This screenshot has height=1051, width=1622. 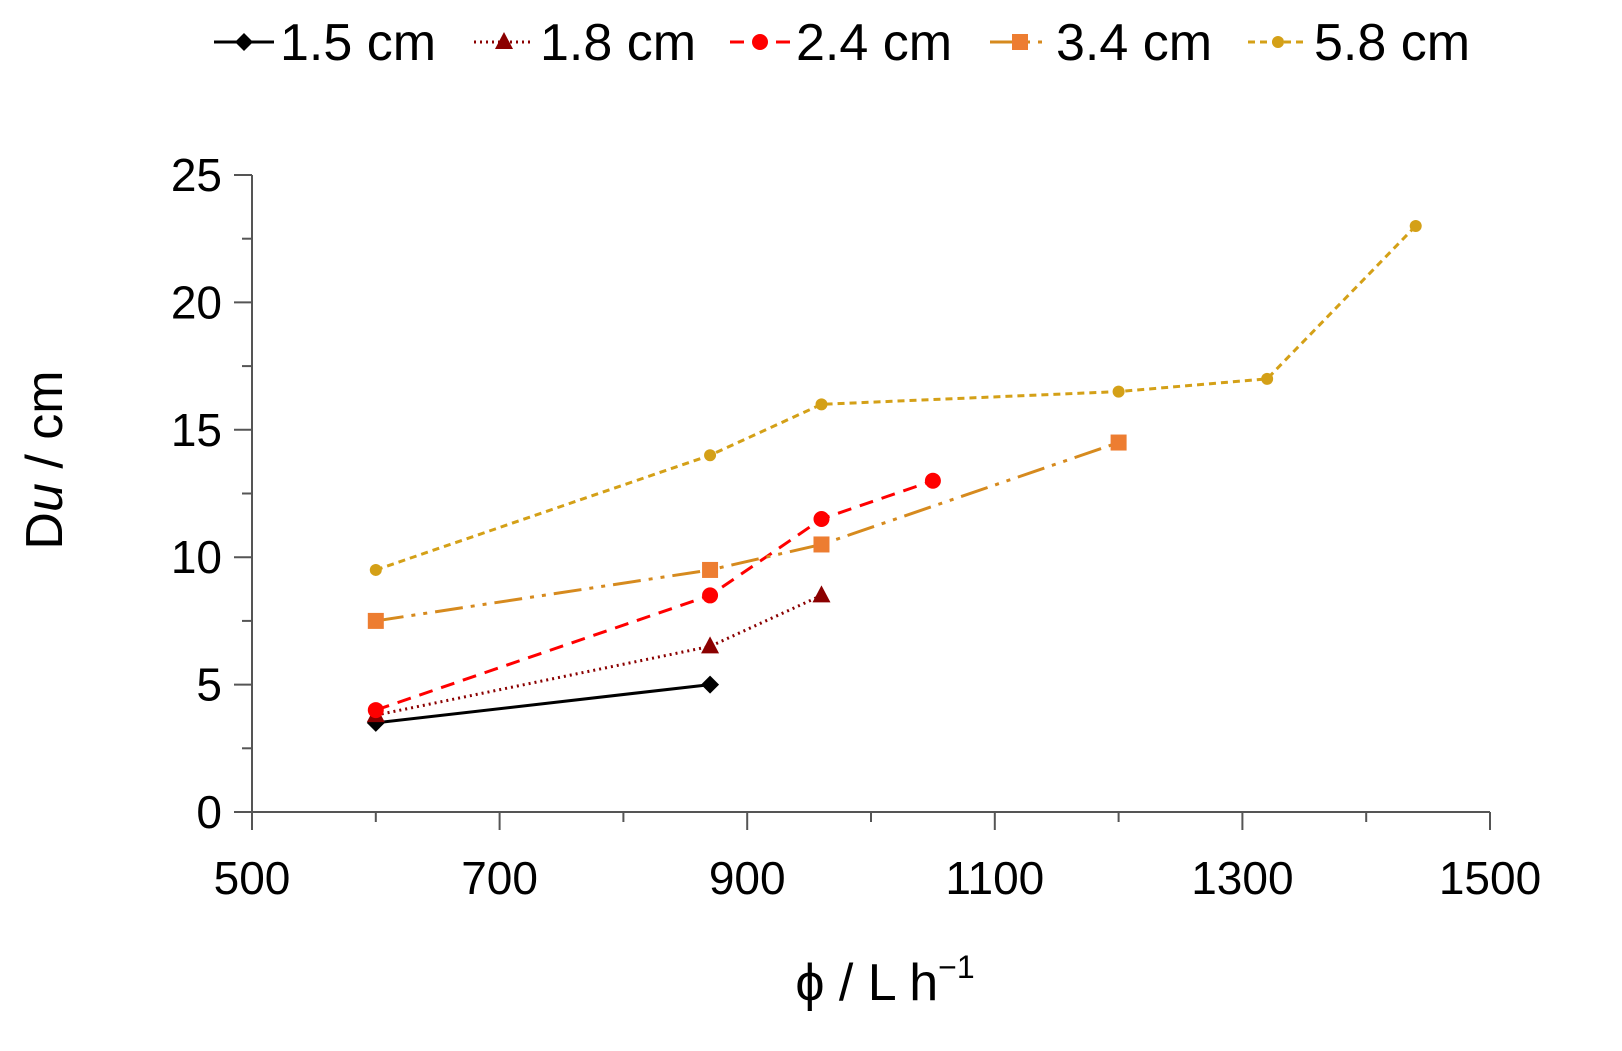 What do you see at coordinates (196, 302) in the screenshot?
I see `y-tick-label: 20` at bounding box center [196, 302].